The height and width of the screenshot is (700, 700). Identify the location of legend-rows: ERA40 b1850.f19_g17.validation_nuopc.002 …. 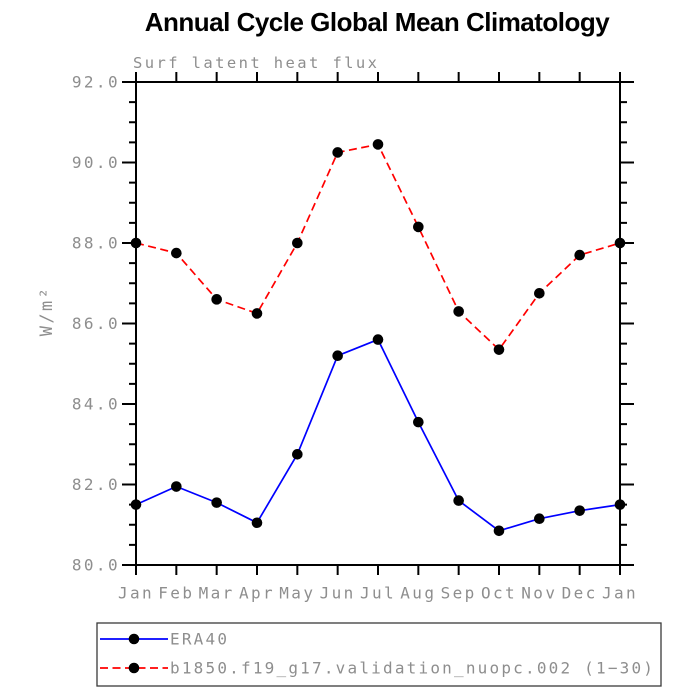
(377, 654).